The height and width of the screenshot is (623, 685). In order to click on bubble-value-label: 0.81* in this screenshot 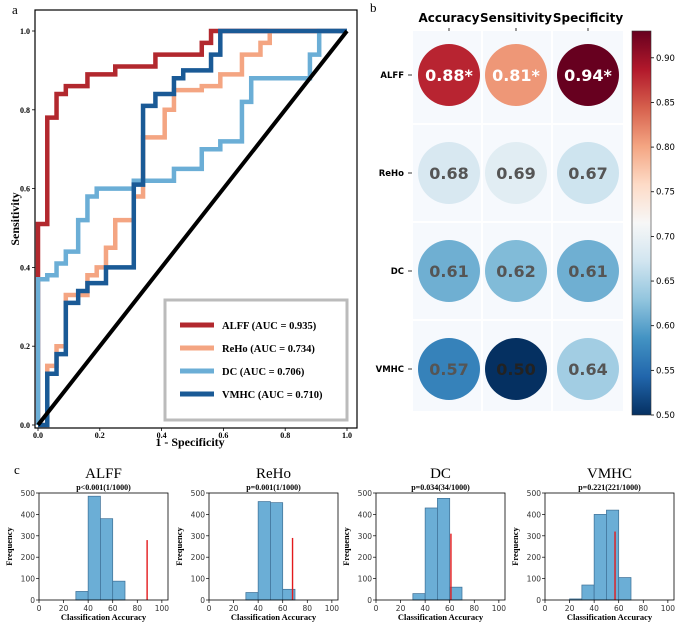, I will do `click(516, 75)`.